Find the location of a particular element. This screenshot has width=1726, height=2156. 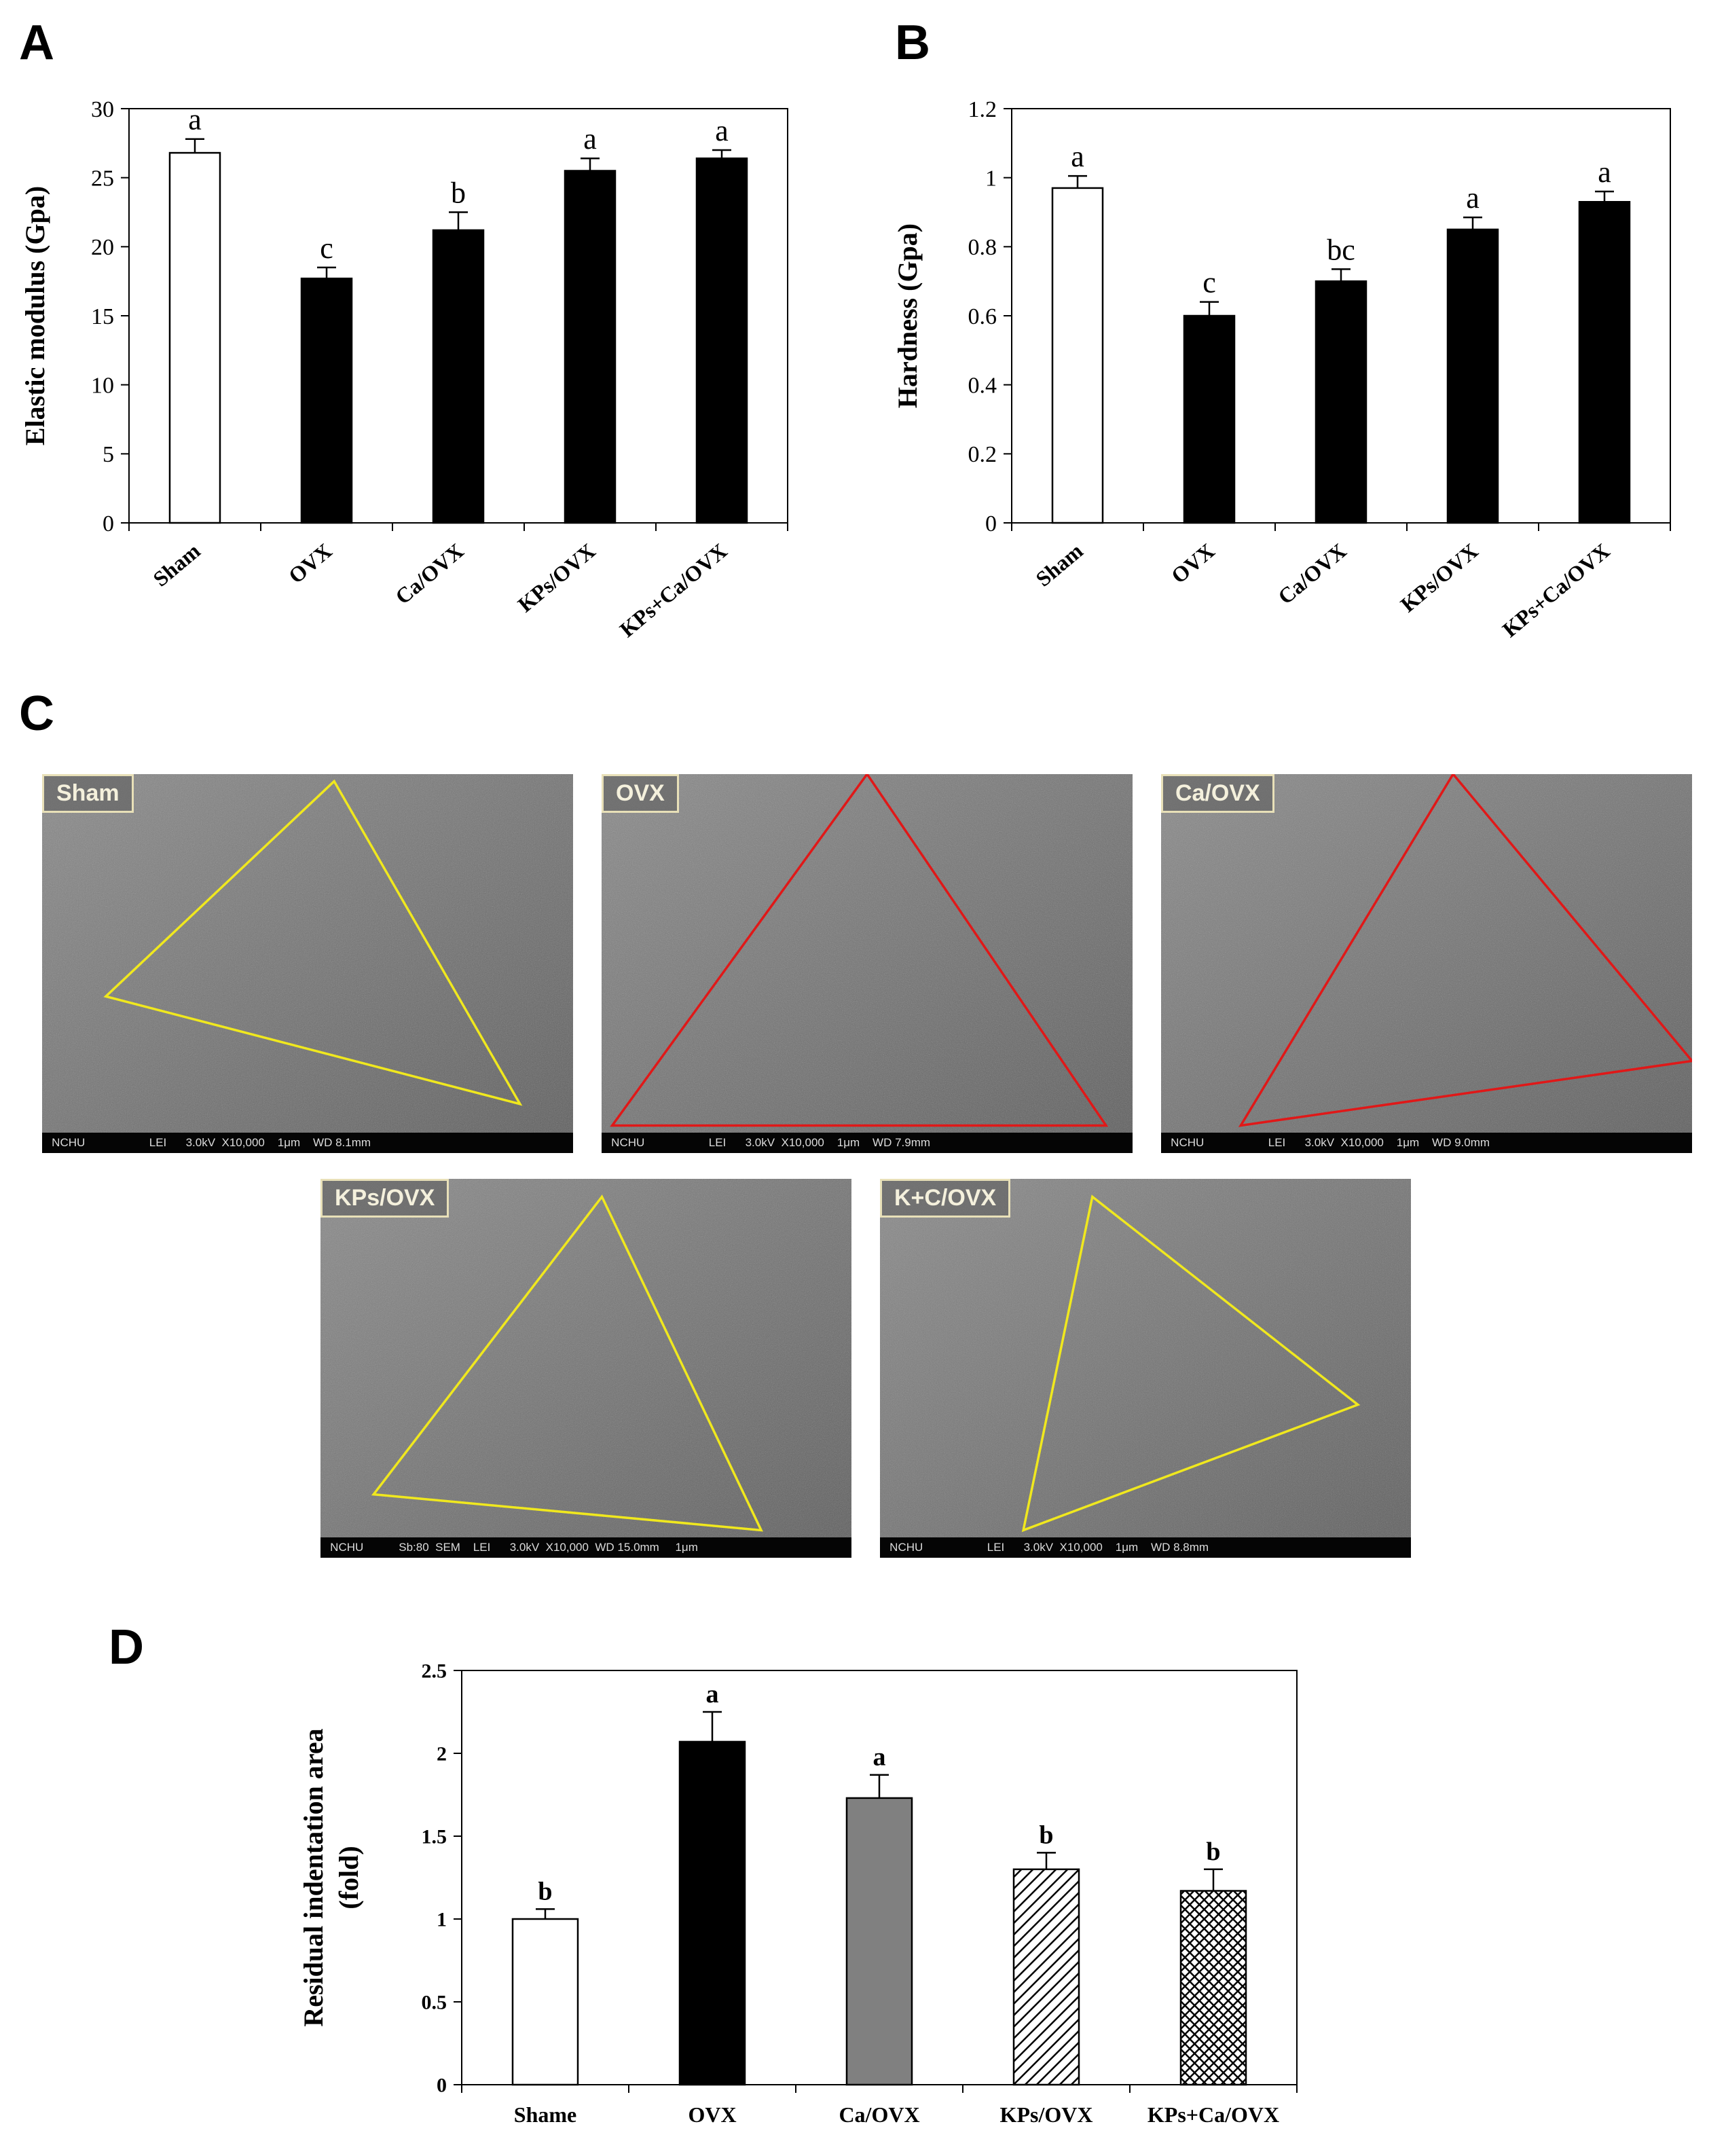

y-tick-label: 25 is located at coordinates (102, 179).